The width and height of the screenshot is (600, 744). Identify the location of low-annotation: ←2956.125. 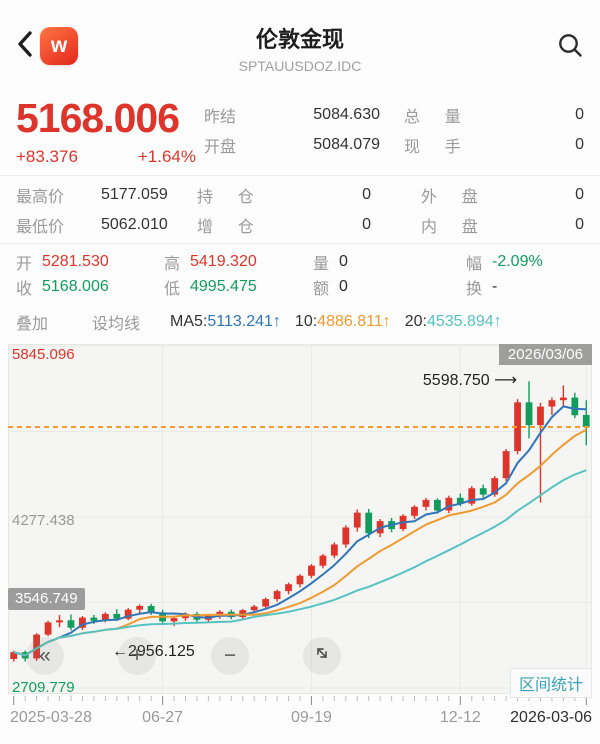
(153, 651).